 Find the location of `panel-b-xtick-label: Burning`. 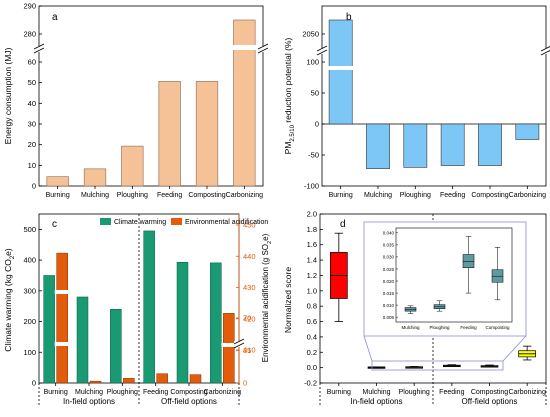

panel-b-xtick-label: Burning is located at coordinates (341, 195).